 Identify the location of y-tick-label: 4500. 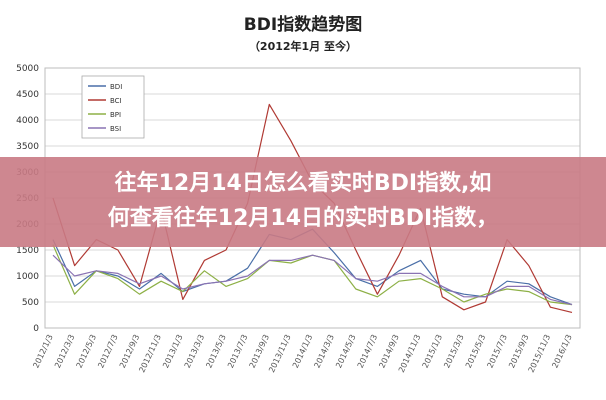
(27, 95).